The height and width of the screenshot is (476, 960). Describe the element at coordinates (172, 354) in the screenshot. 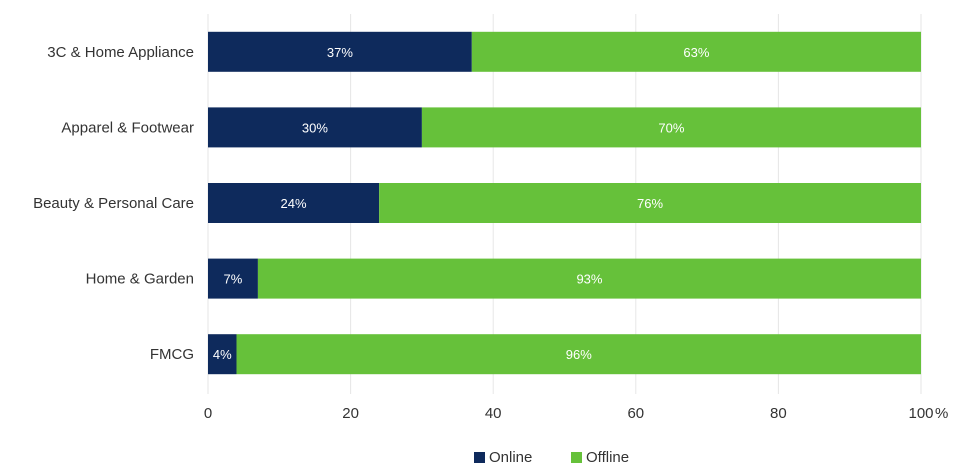

I see `category-label-4: FMCG` at that location.